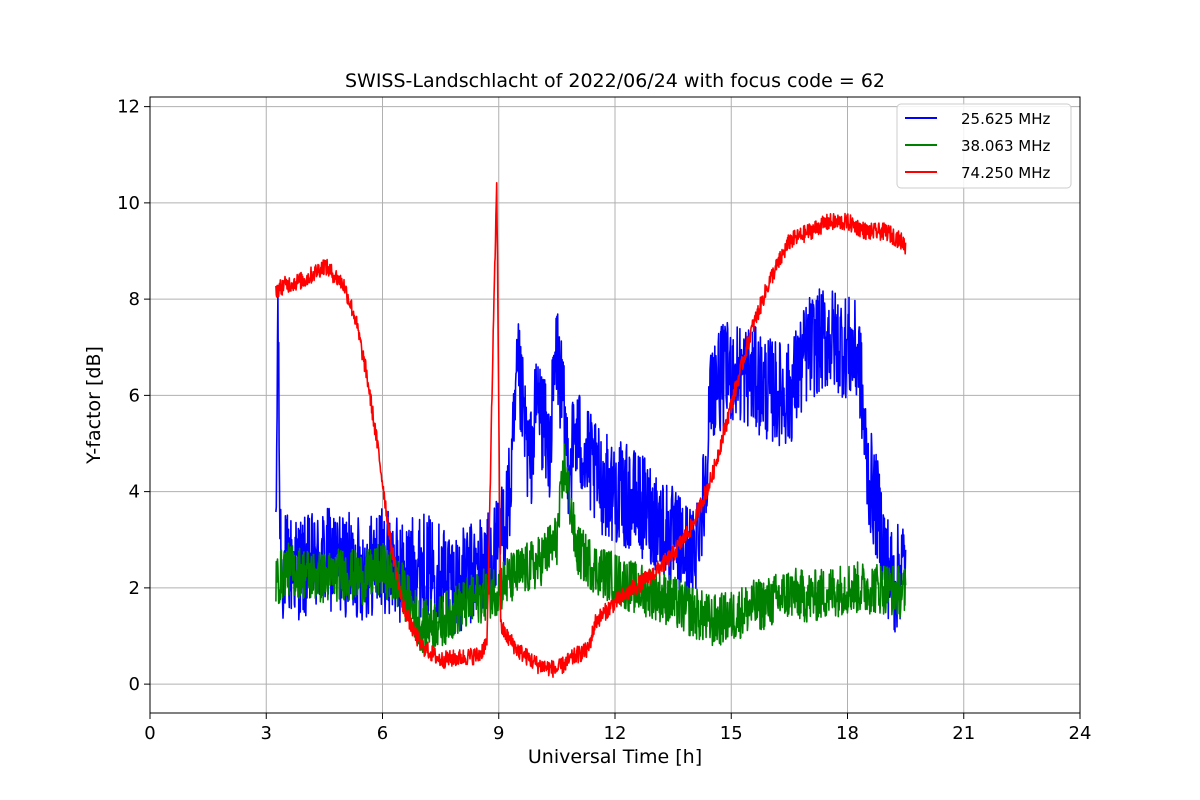  Describe the element at coordinates (134, 395) in the screenshot. I see `y-tick-label-3: 6` at that location.